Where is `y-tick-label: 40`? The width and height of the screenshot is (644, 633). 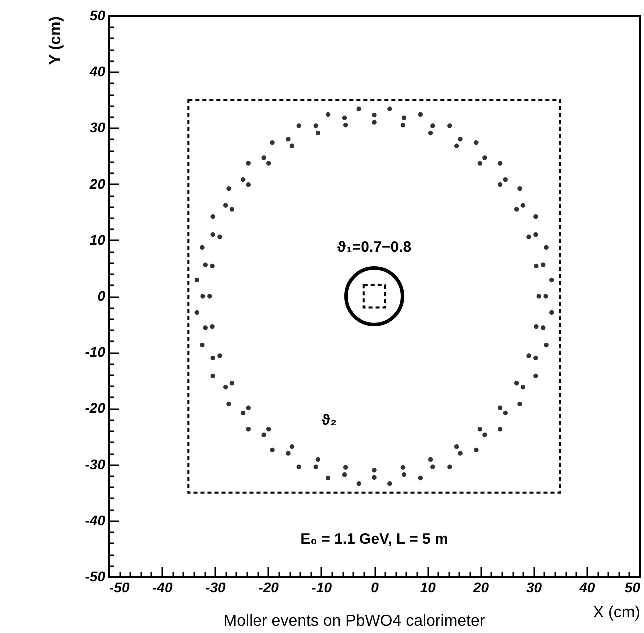 y-tick-label: 40 is located at coordinates (97, 72).